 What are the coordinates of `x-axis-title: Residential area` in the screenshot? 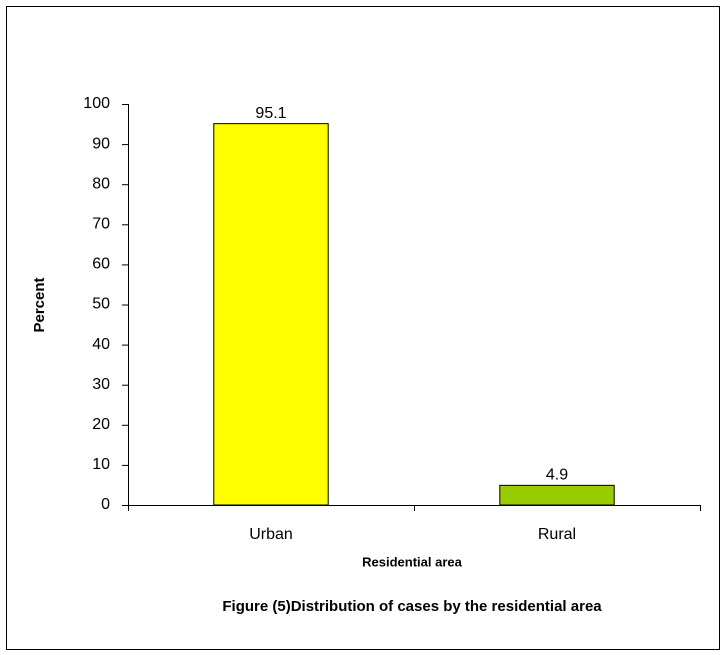 It's located at (412, 561).